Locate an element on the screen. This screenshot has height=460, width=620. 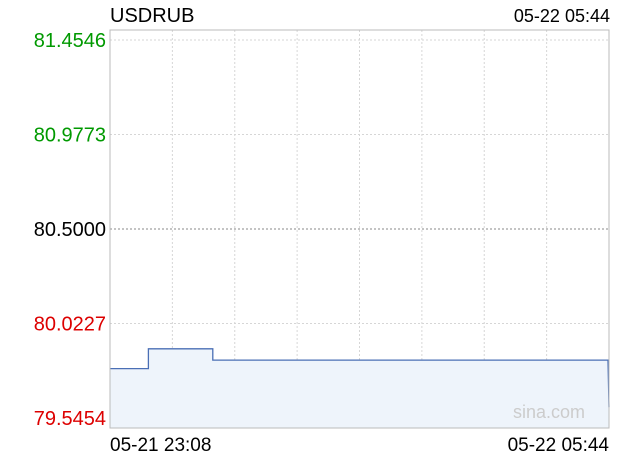
chart-title: USDRUB is located at coordinates (152, 16).